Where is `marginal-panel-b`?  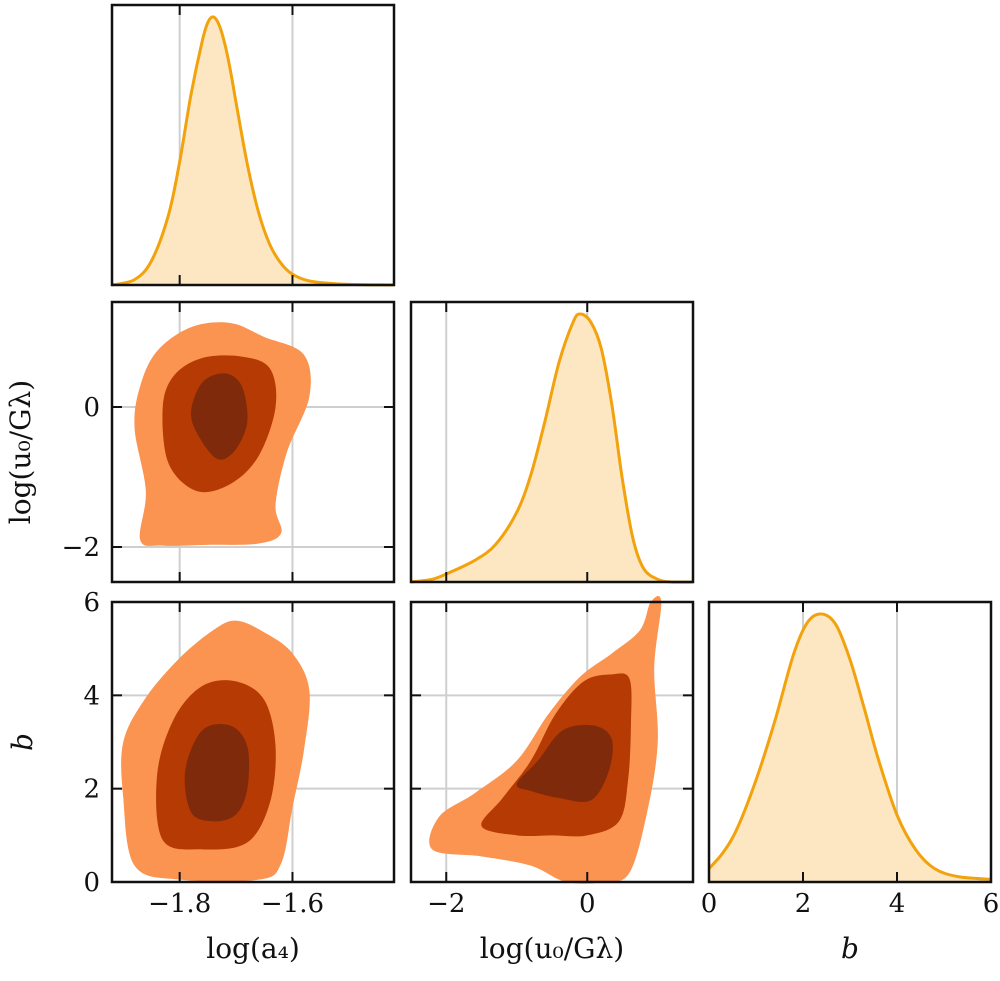
marginal-panel-b is located at coordinates (850, 742).